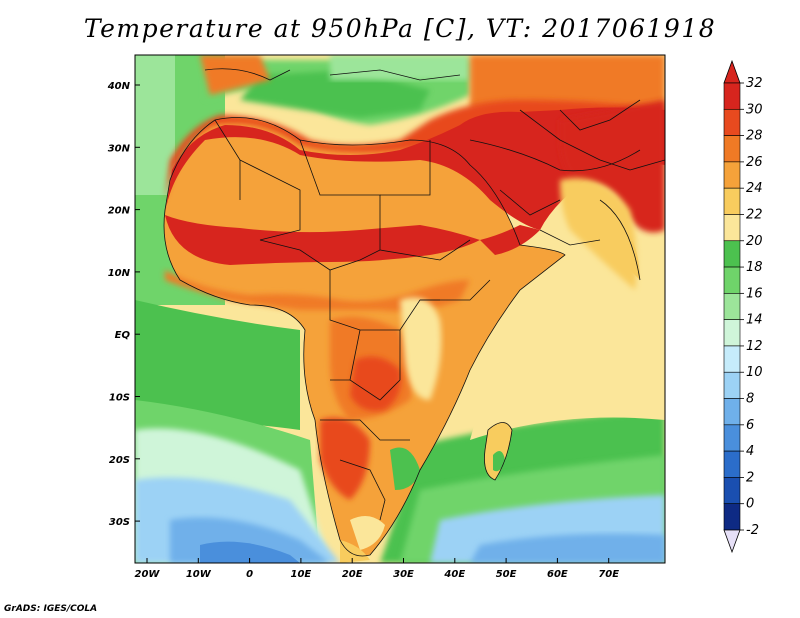 The width and height of the screenshot is (800, 618). What do you see at coordinates (415, 168) in the screenshot?
I see `sahara-hot-core` at bounding box center [415, 168].